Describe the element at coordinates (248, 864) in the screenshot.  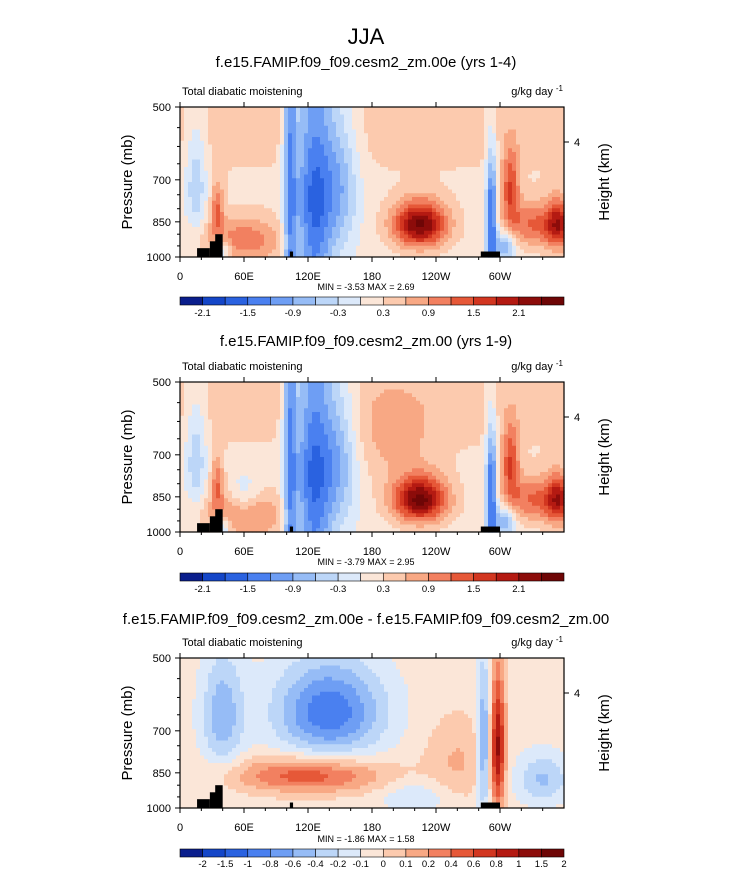
I see `colorbar-label: -1` at that location.